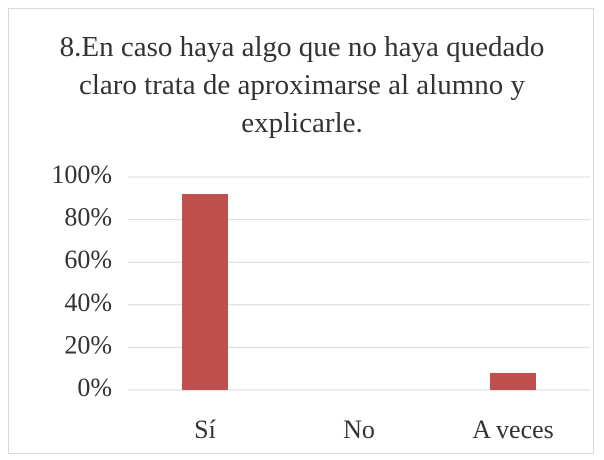 The width and height of the screenshot is (604, 460). Describe the element at coordinates (359, 429) in the screenshot. I see `x-tick-label: No` at that location.